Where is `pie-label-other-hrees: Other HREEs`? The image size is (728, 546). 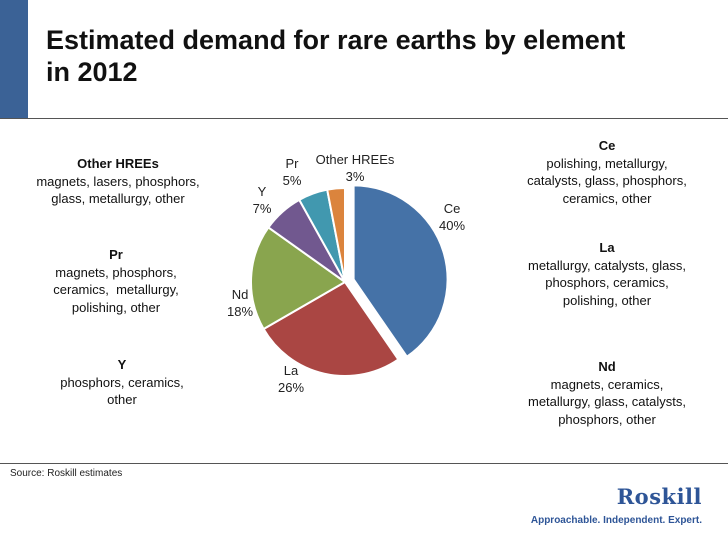
pie-label-other-hrees: Other HREEs is located at coordinates (355, 159).